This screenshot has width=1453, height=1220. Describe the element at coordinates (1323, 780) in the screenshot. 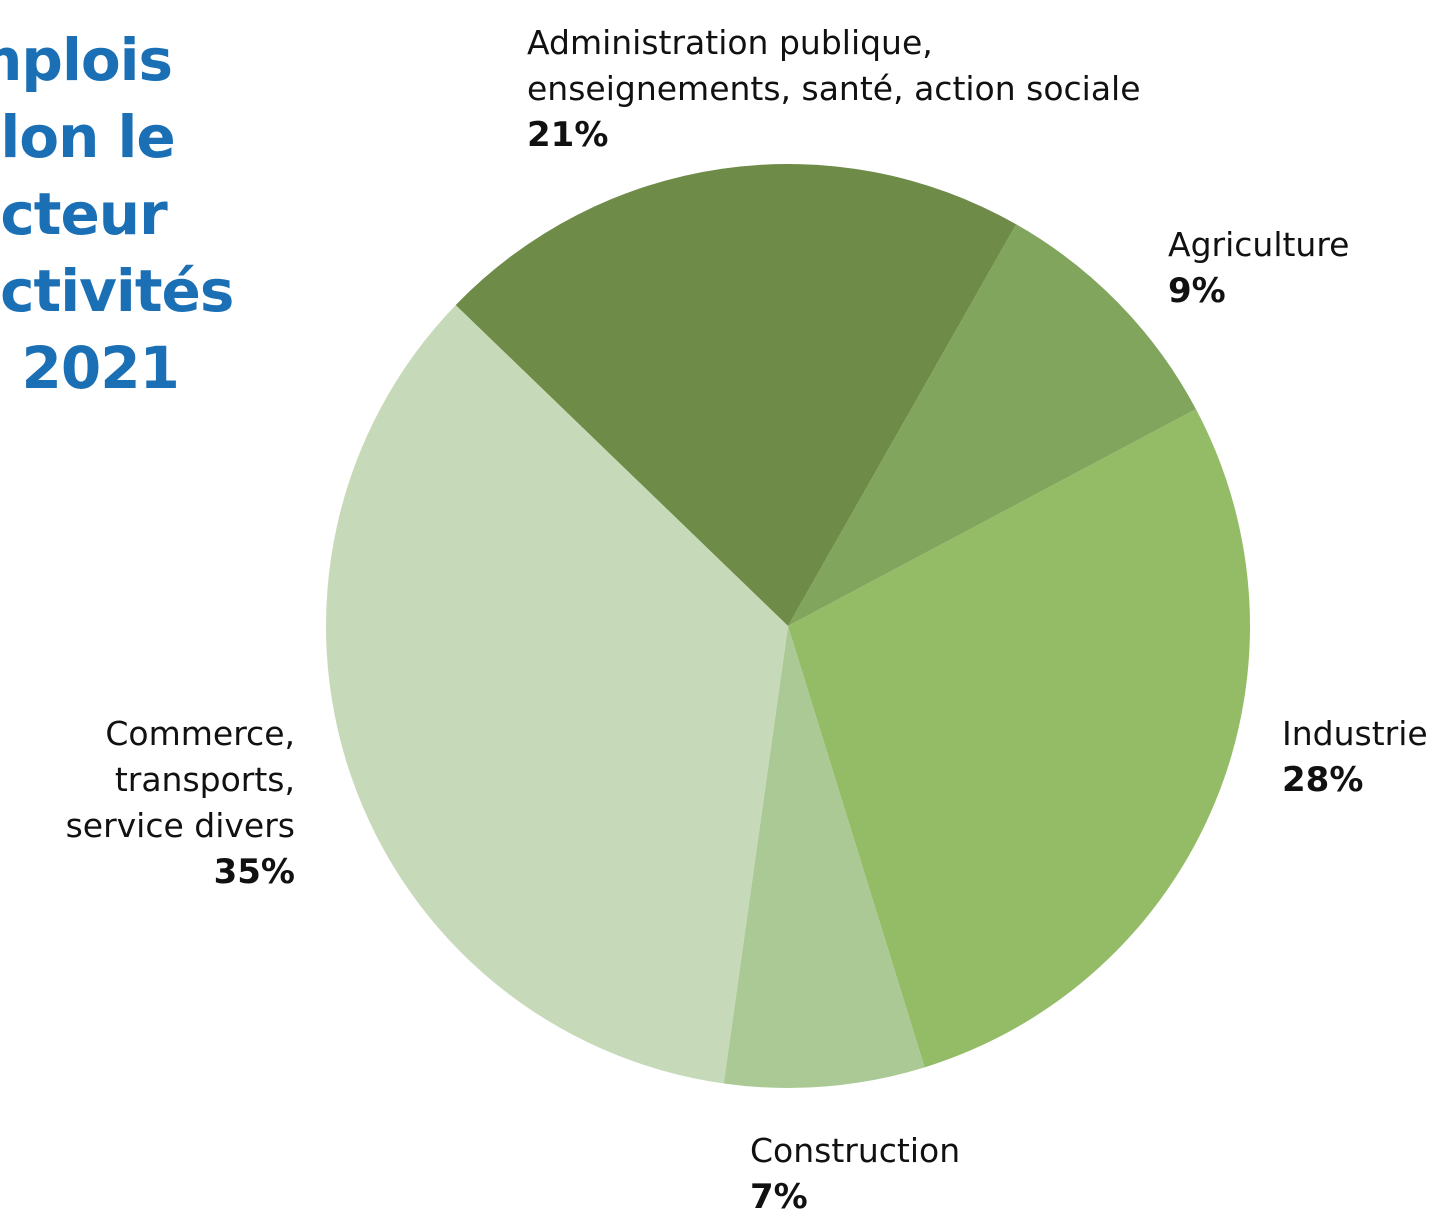

I see `slice-value-label: 28%` at that location.